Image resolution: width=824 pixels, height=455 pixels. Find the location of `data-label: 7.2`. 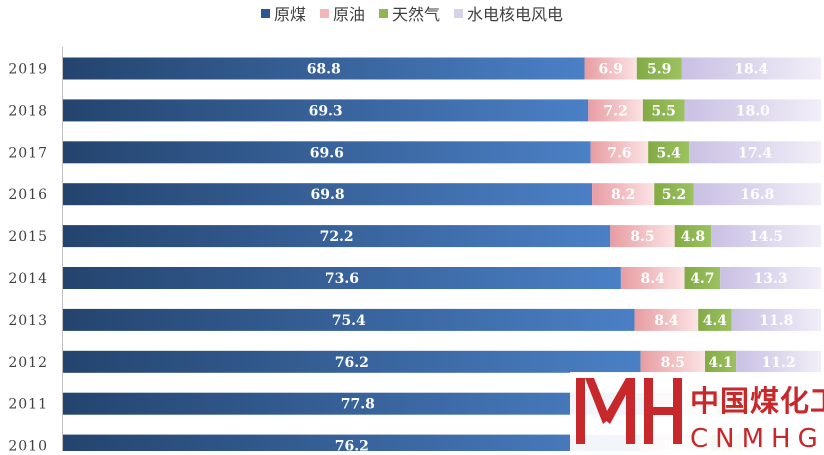

data-label: 7.2 is located at coordinates (615, 111).